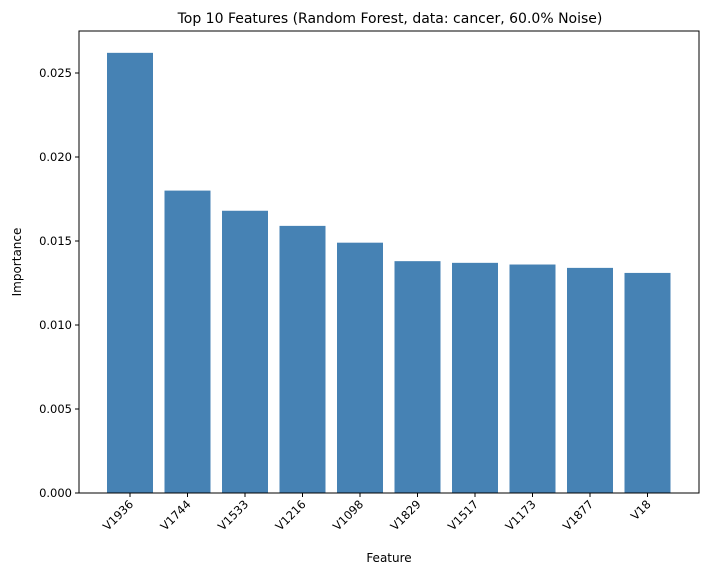 The width and height of the screenshot is (708, 575). I want to click on y-axis: 0.000 0.005 0.010 0.015 0.020 0.025, so click(59, 283).